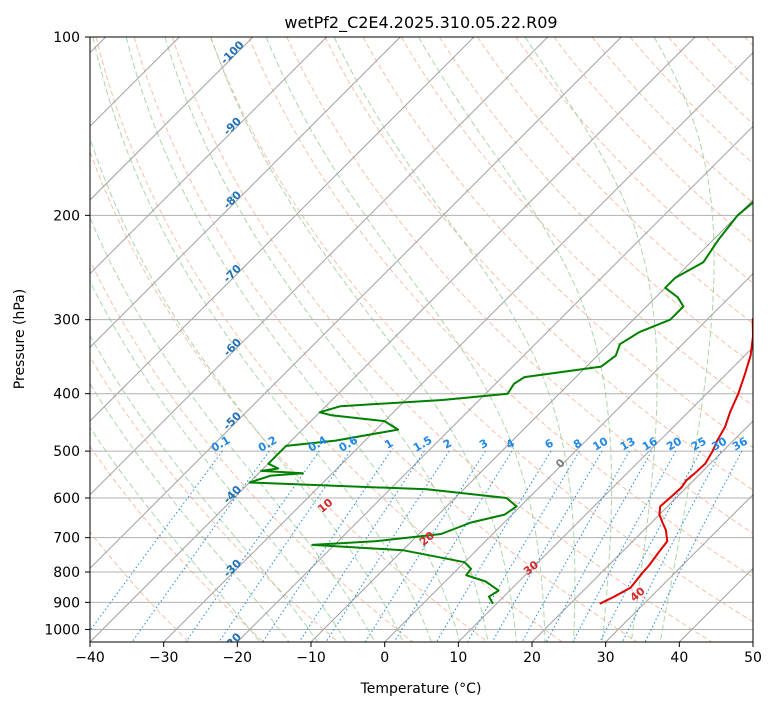 This screenshot has width=775, height=712. I want to click on chart-title: wetPf2_C2E4.2025.310.05.22.R09, so click(420, 23).